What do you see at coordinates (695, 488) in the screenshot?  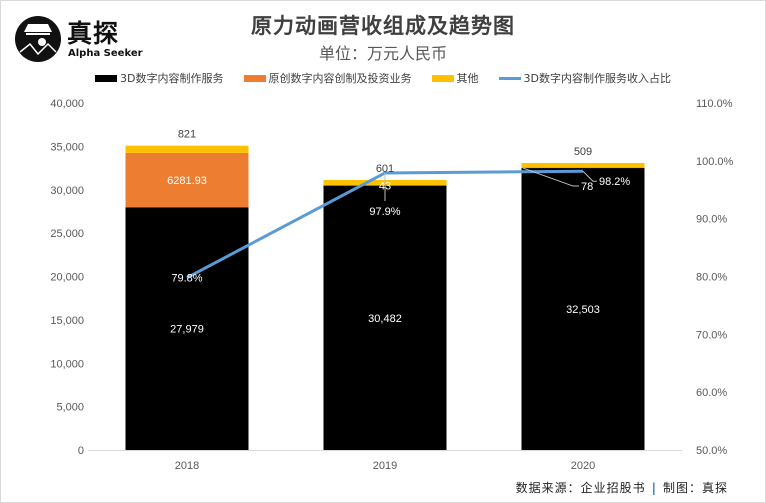 I see `chart-credit: 制图：真探` at bounding box center [695, 488].